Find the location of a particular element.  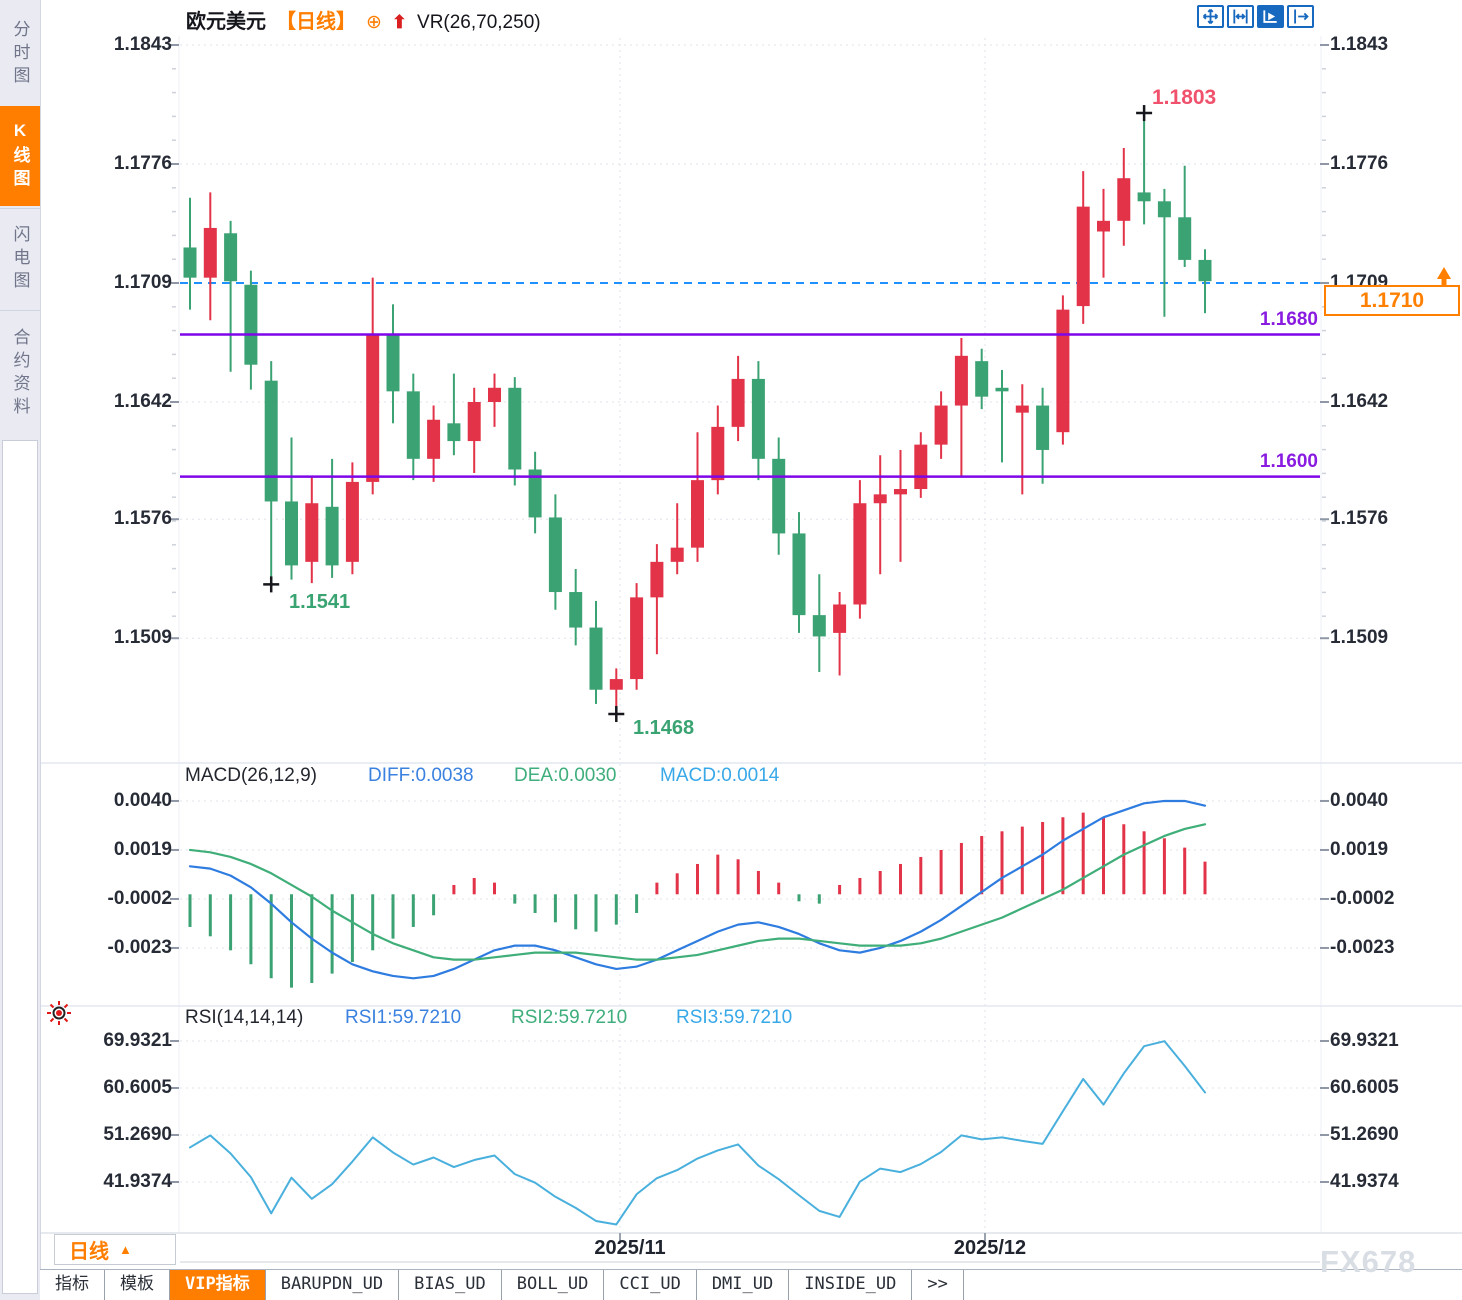

macd-axis-label-left: 0.0019 is located at coordinates (142, 849).